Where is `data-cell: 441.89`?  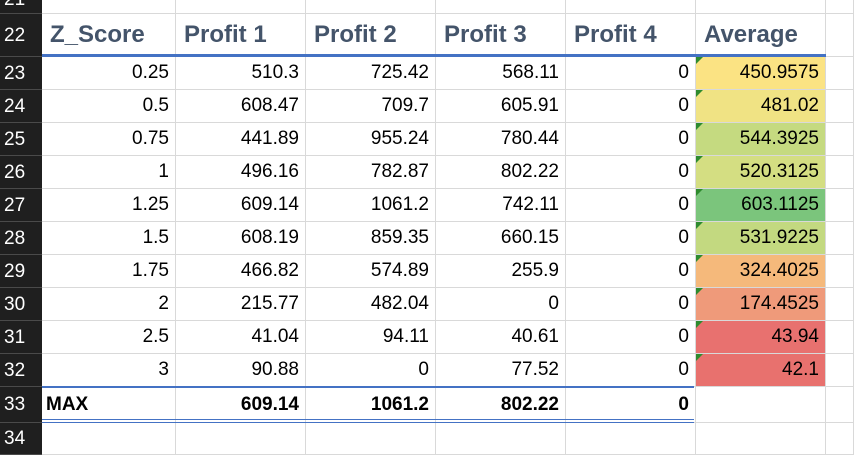
data-cell: 441.89 is located at coordinates (241, 139).